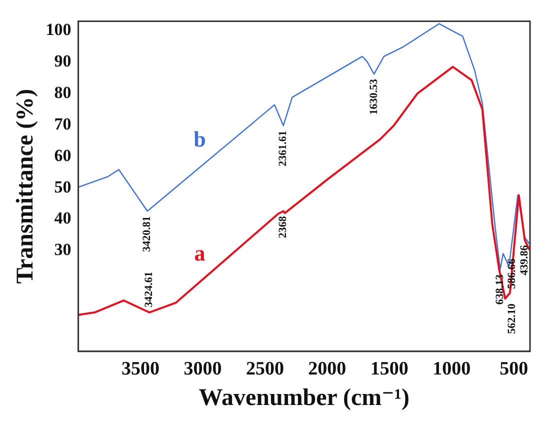 Image resolution: width=542 pixels, height=425 pixels. I want to click on annotation: 586.66, so click(512, 273).